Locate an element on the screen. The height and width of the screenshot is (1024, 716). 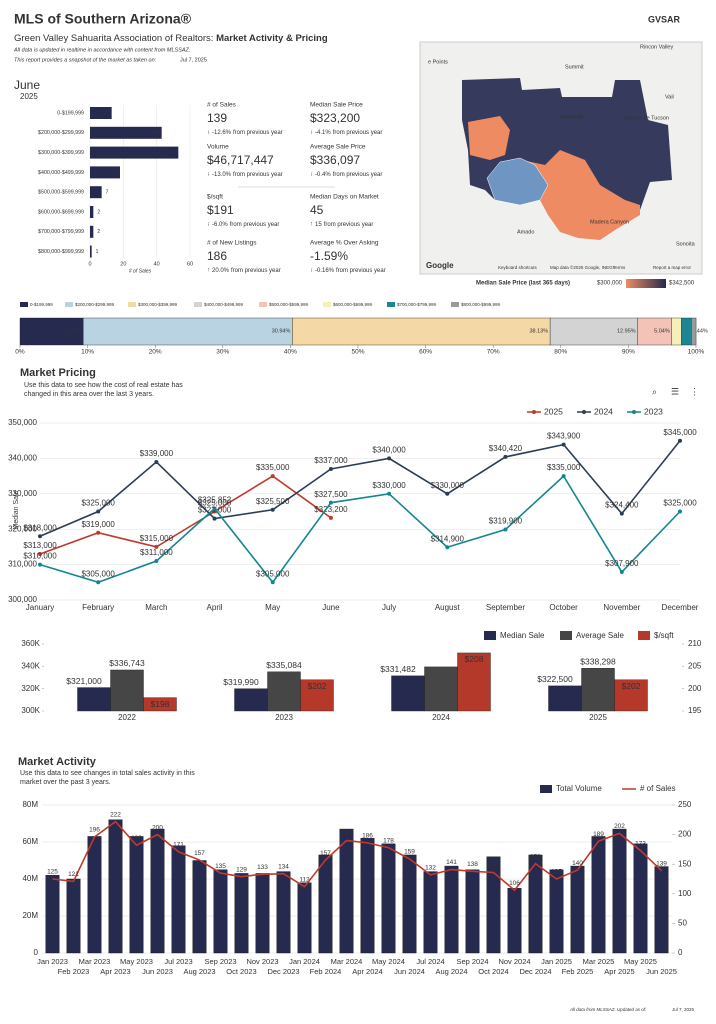
filter-icon: ☰ is located at coordinates (675, 391).